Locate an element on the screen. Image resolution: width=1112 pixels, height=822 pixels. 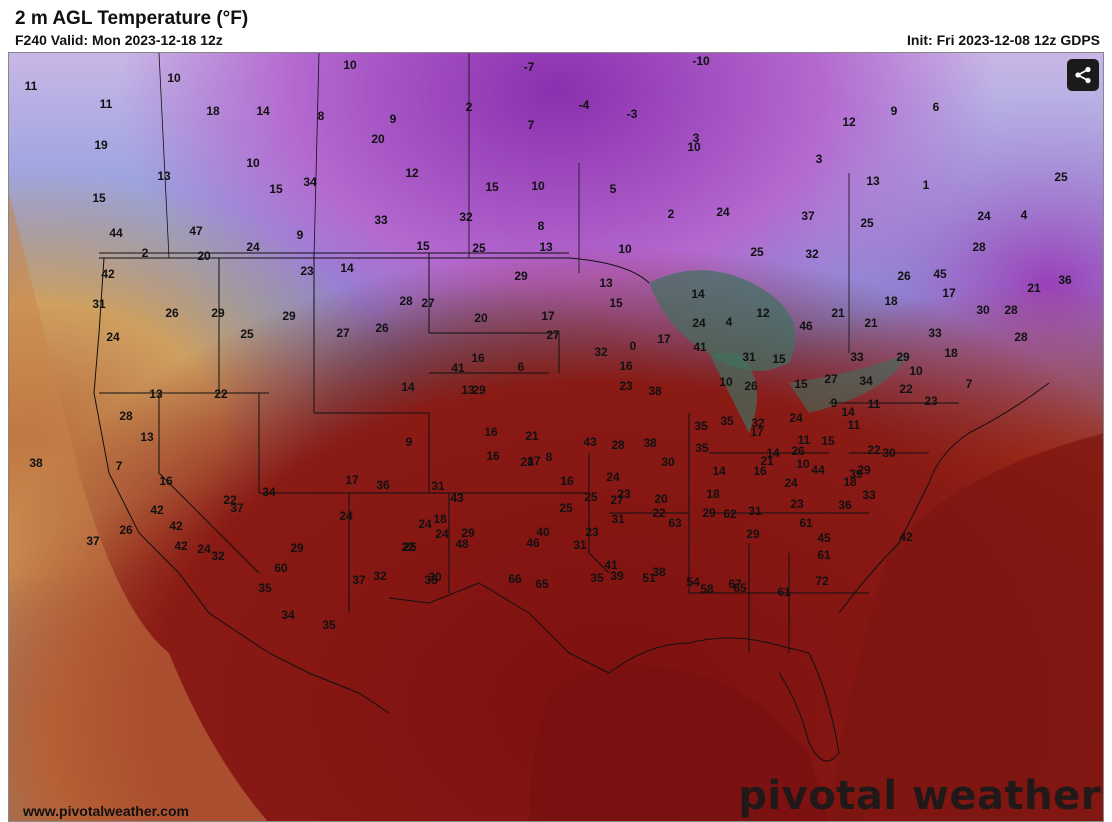
temperature-label: 5 is located at coordinates (613, 189).